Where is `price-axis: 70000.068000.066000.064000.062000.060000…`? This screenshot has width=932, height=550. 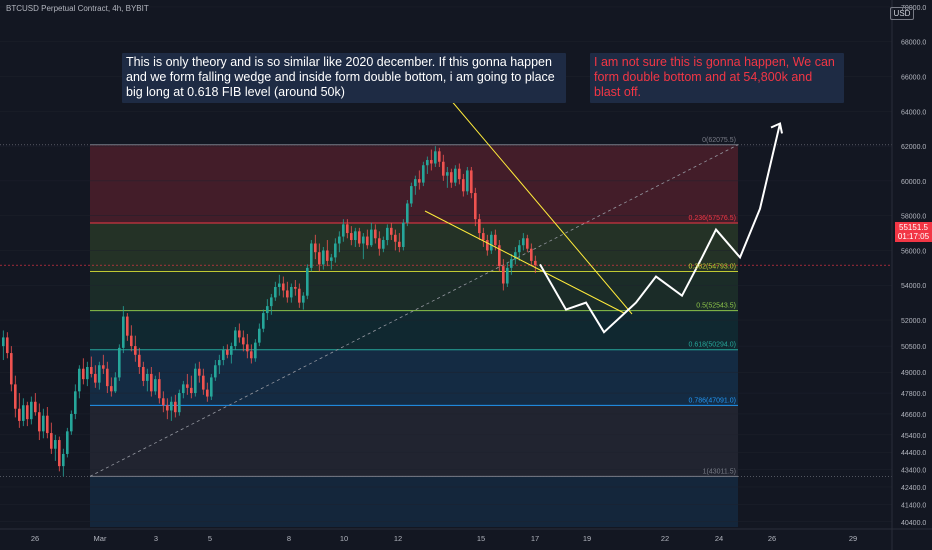
price-axis: 70000.068000.066000.064000.062000.060000… is located at coordinates (908, 275).